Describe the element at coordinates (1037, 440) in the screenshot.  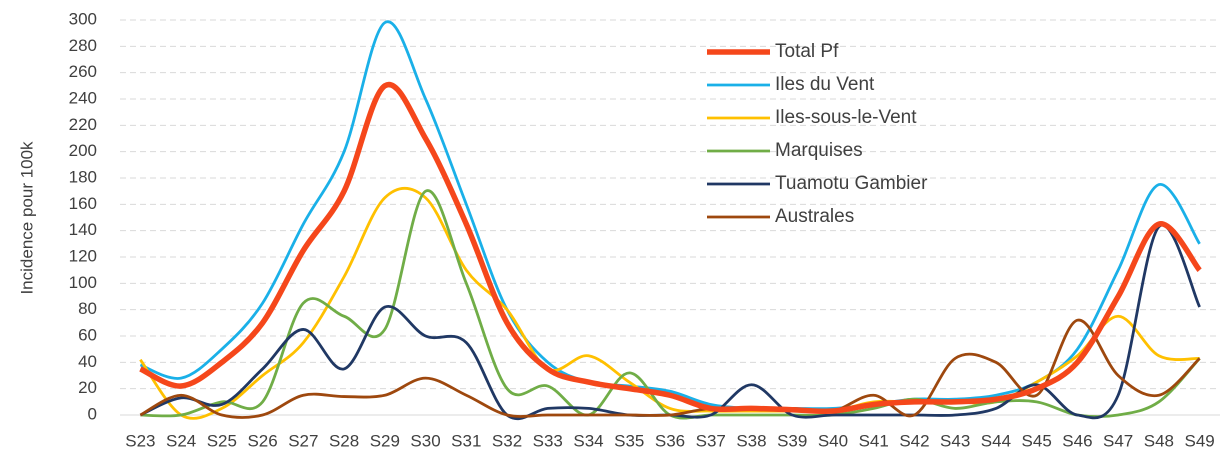
I see `x-tick-label: S45` at that location.